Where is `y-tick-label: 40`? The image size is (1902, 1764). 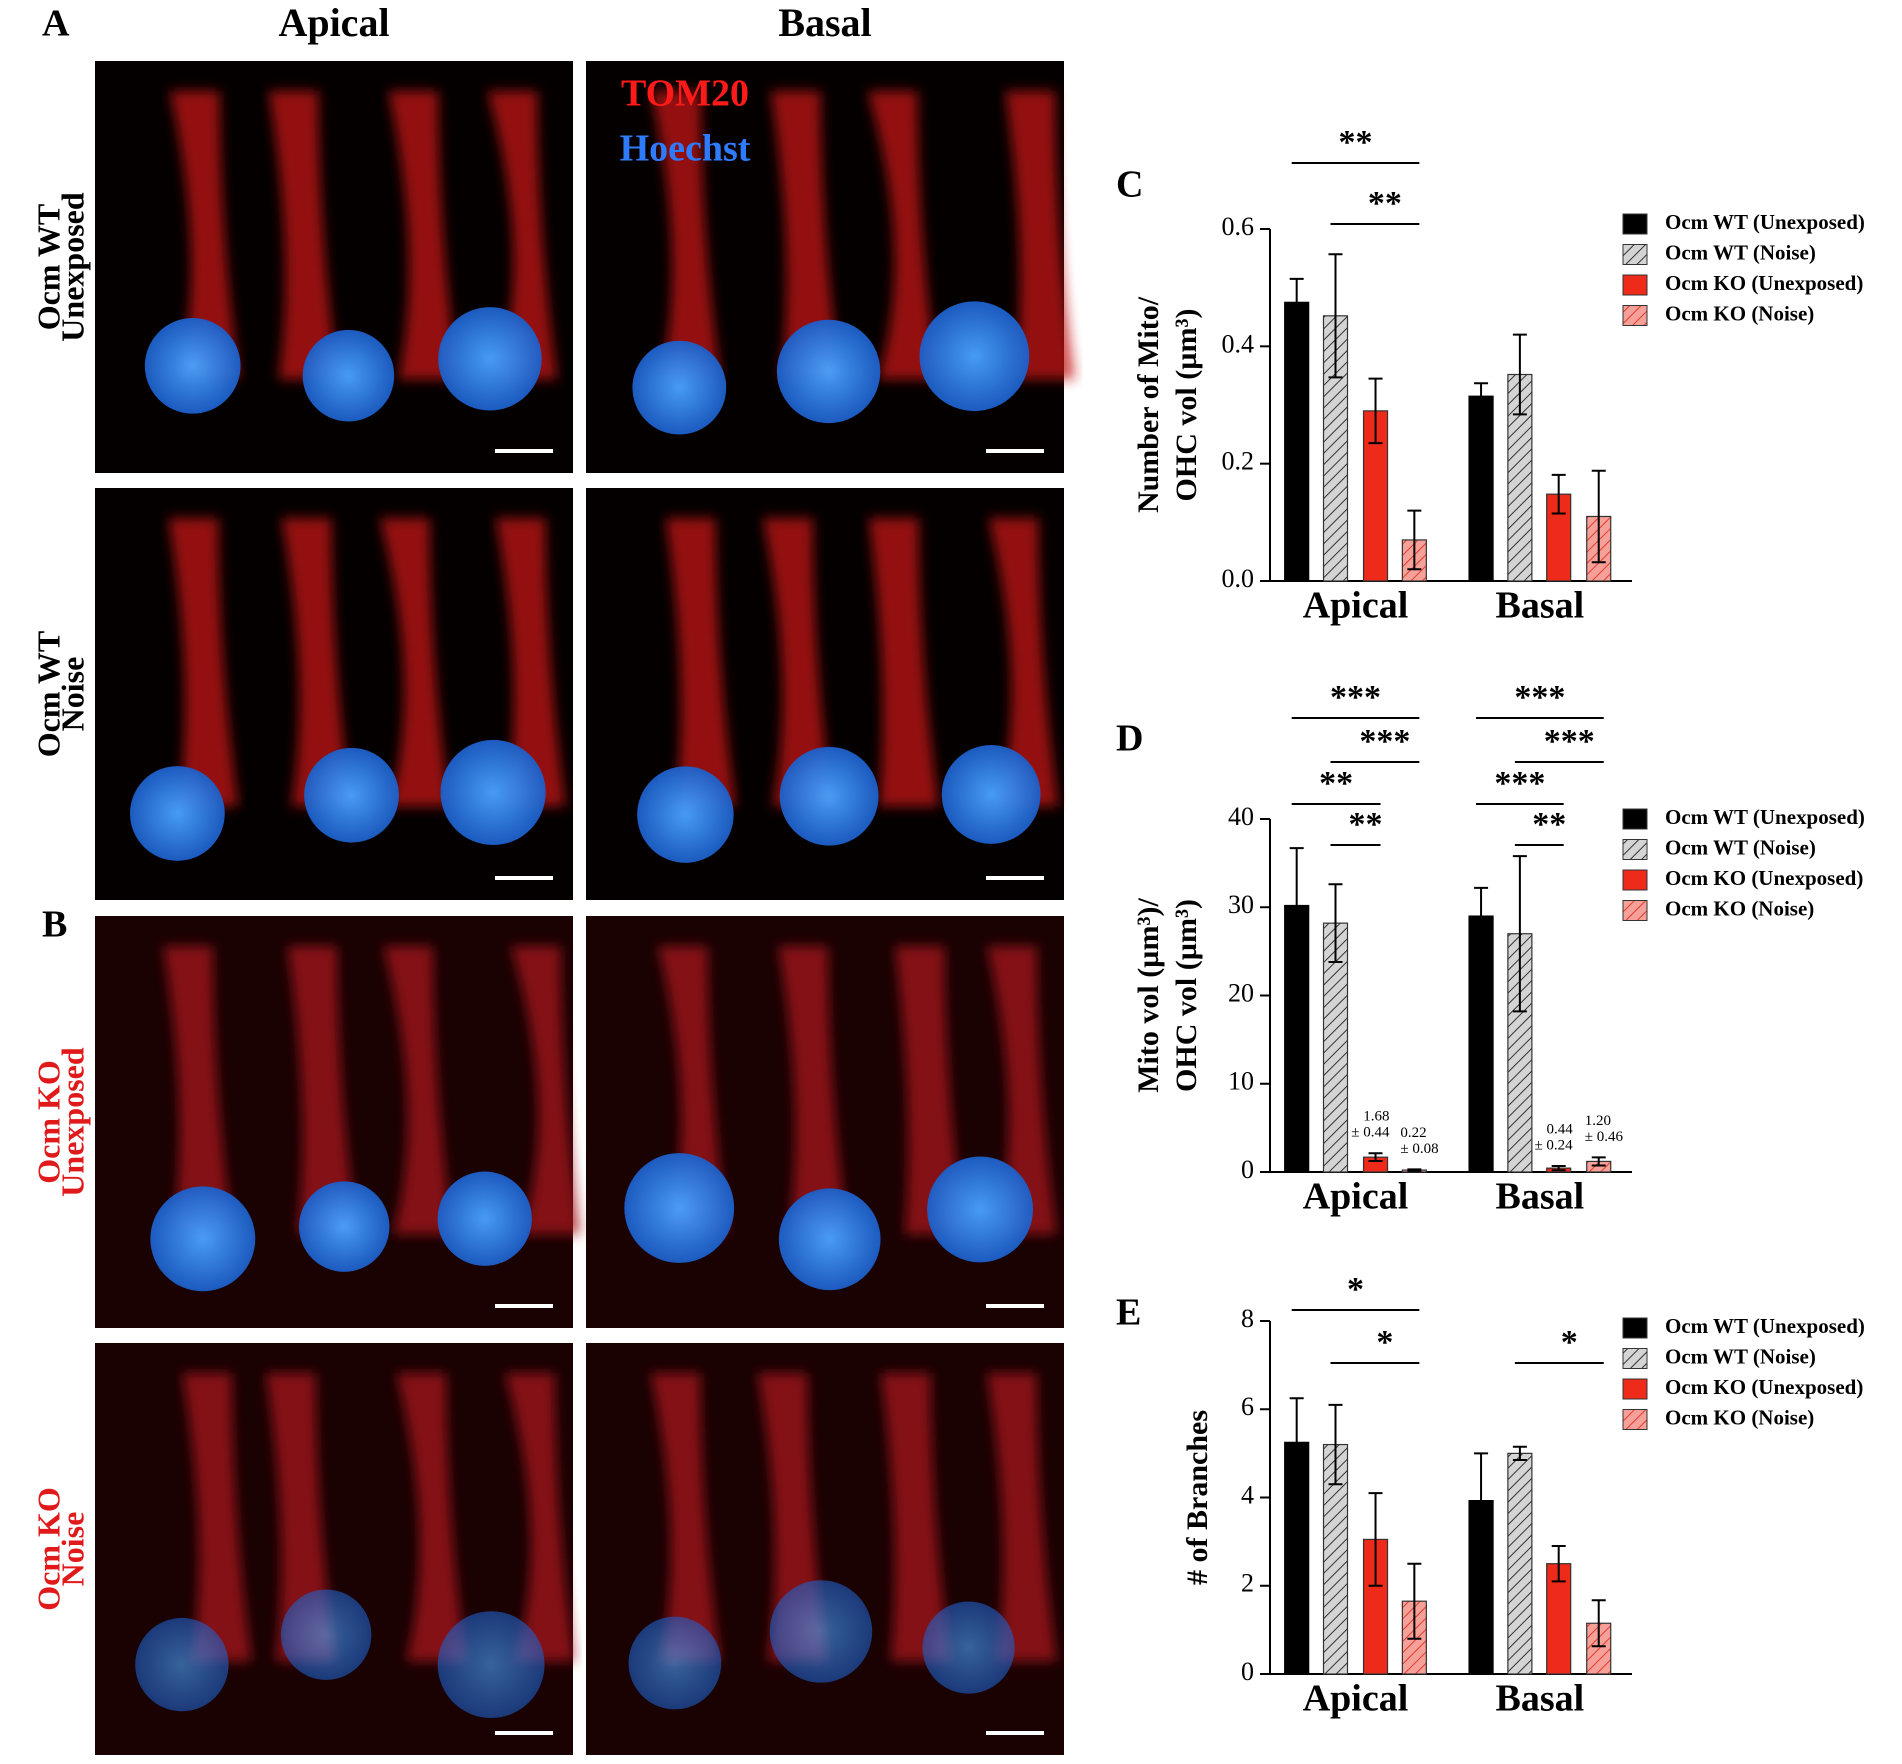 y-tick-label: 40 is located at coordinates (1241, 816).